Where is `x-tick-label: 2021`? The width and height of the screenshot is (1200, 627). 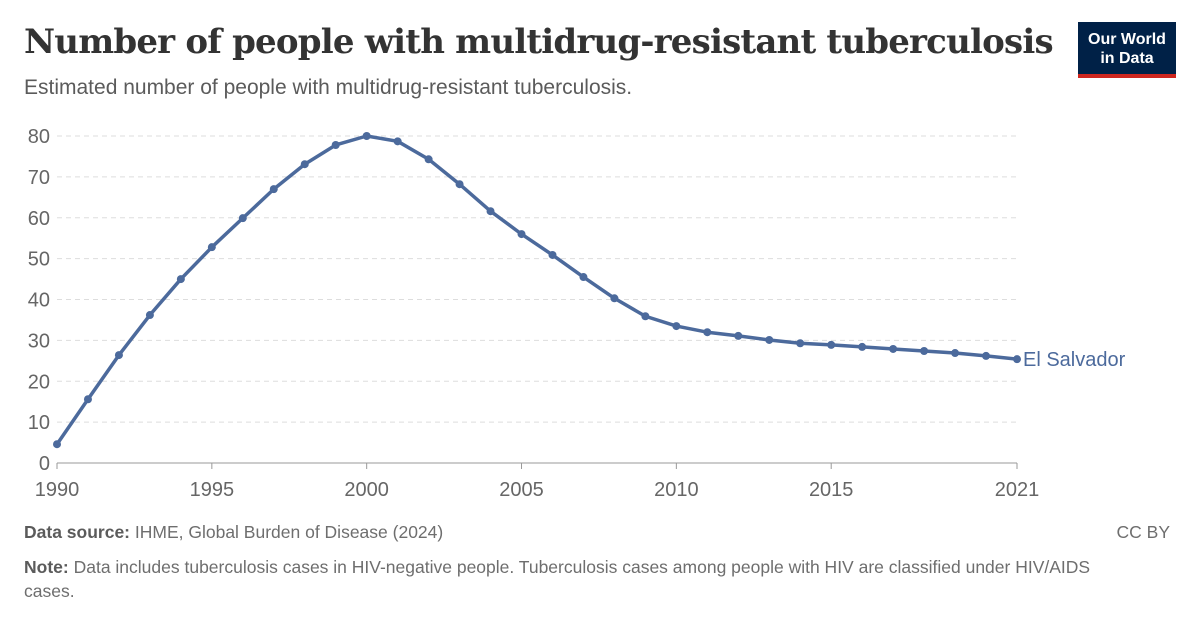
x-tick-label: 2021 is located at coordinates (1017, 490).